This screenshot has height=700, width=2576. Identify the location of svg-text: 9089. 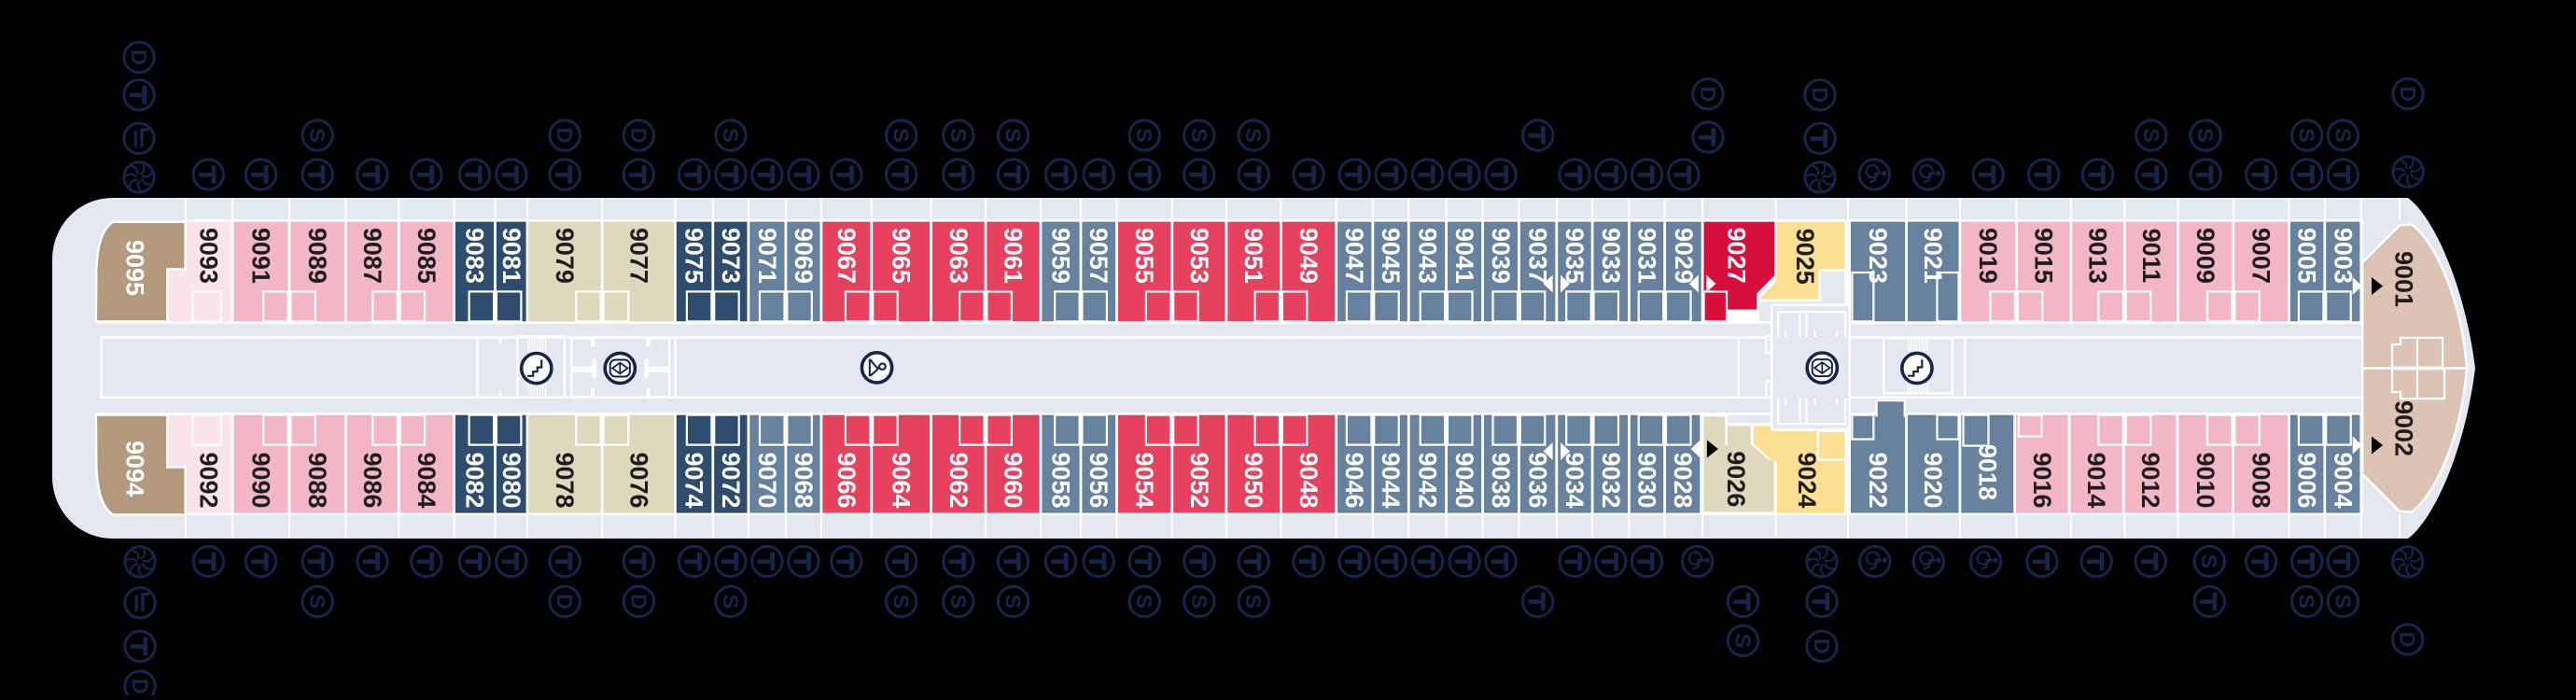
(317, 256).